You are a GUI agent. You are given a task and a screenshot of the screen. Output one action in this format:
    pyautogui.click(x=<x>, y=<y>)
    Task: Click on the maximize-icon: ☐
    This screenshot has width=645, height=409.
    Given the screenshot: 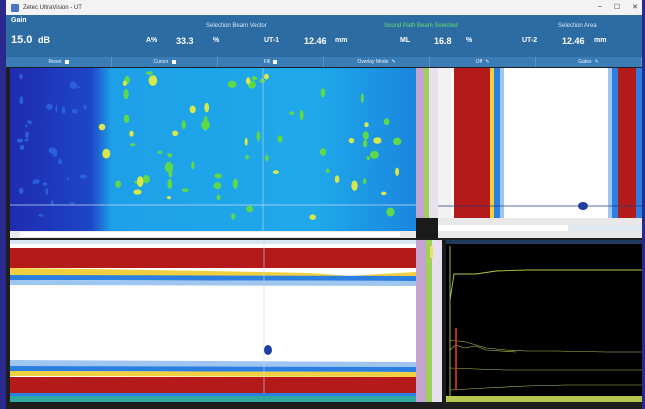 What is the action you would take?
    pyautogui.click(x=617, y=7)
    